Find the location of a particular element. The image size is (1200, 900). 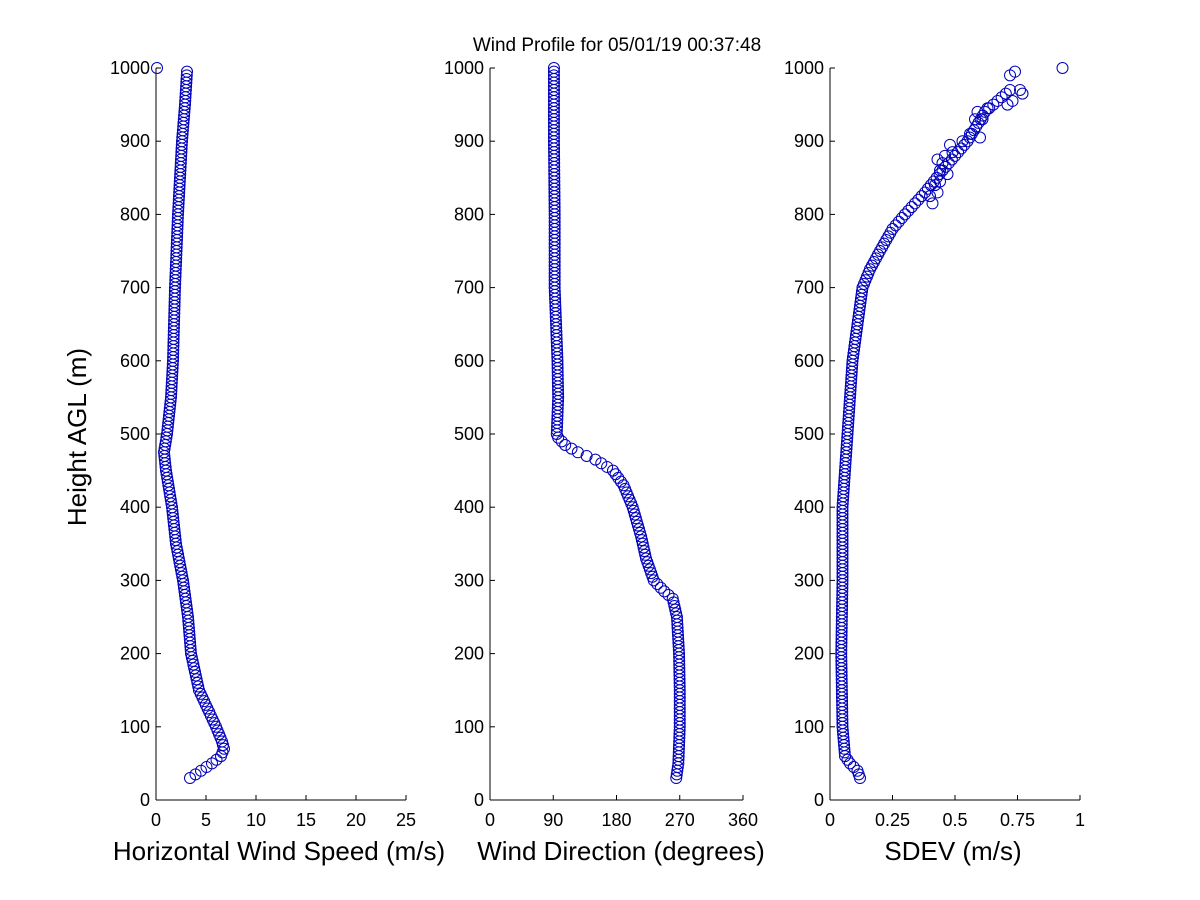

x-axis-label: Horizontal Wind Speed (m/s) is located at coordinates (279, 851).